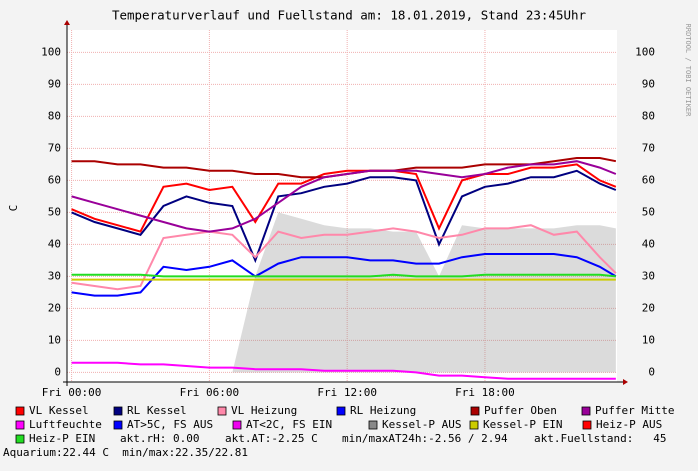 The image size is (698, 471). I want to click on legend-note: akt.rH: 0.00, so click(159, 438).